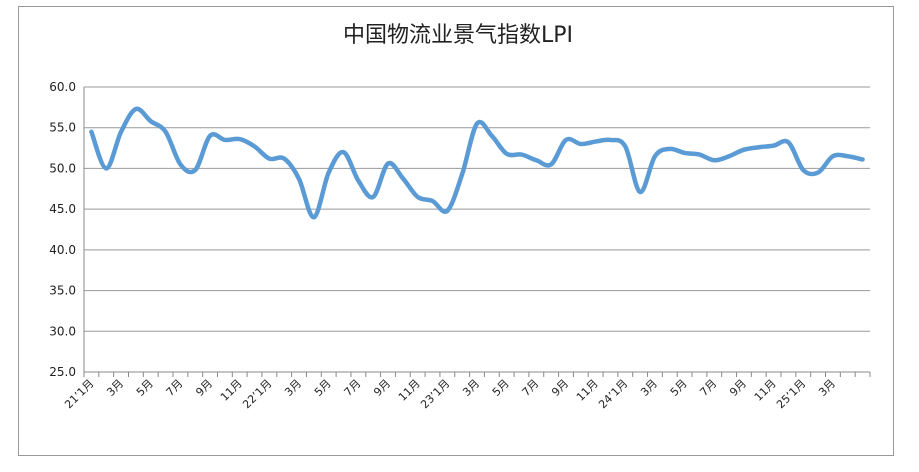 This screenshot has width=919, height=472. What do you see at coordinates (62, 168) in the screenshot?
I see `y-tick-label: 50.0` at bounding box center [62, 168].